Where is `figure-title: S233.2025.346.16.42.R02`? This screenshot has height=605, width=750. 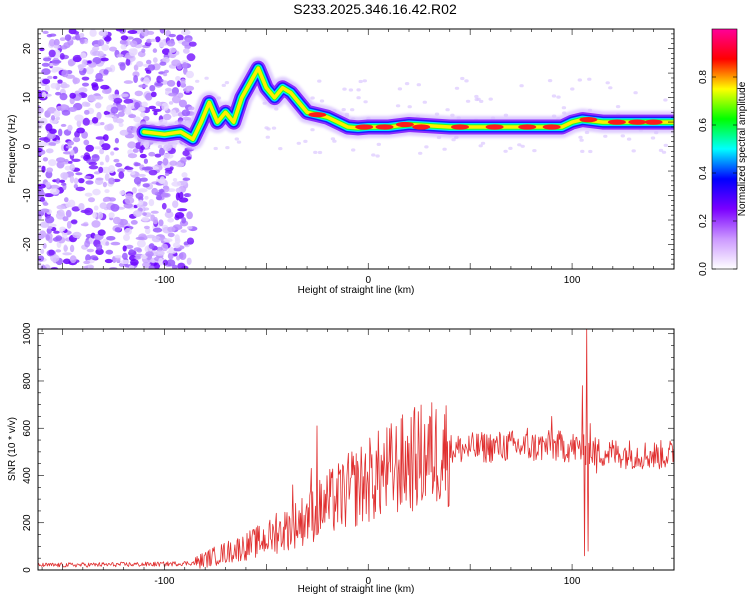 figure-title: S233.2025.346.16.42.R02 is located at coordinates (375, 9).